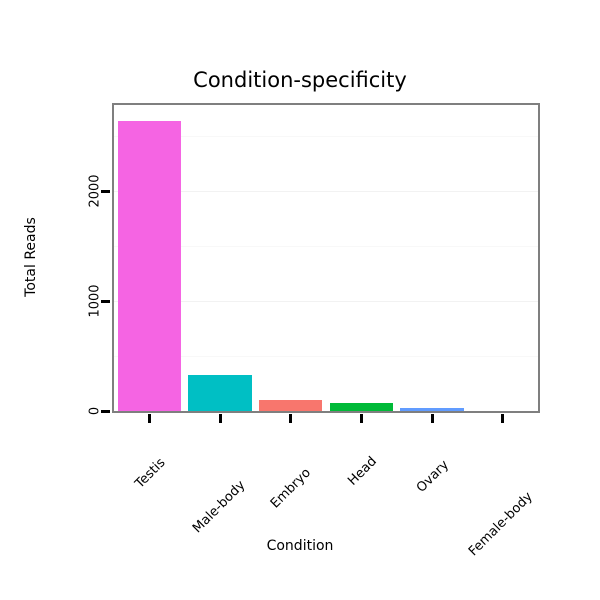 The image size is (600, 600). I want to click on y-tick-label: 0, so click(95, 411).